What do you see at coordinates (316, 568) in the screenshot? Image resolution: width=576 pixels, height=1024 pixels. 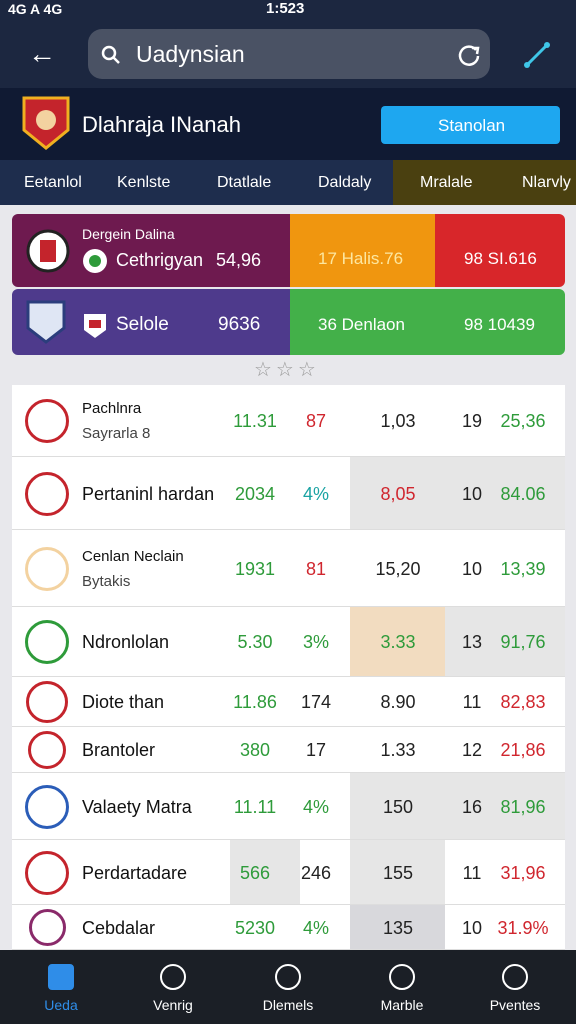 I see `stat-value: 81` at bounding box center [316, 568].